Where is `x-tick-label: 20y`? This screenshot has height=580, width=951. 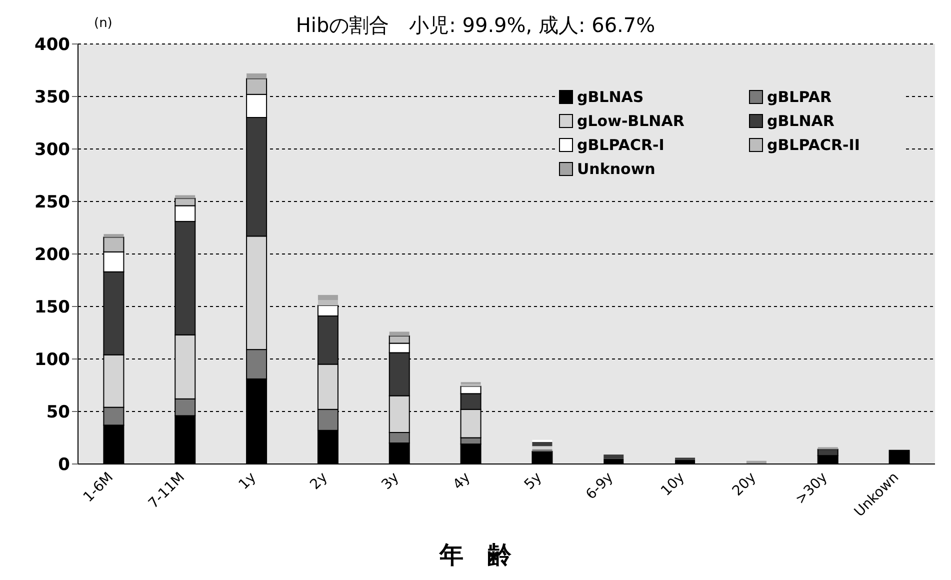
x-tick-label: 20y is located at coordinates (745, 485).